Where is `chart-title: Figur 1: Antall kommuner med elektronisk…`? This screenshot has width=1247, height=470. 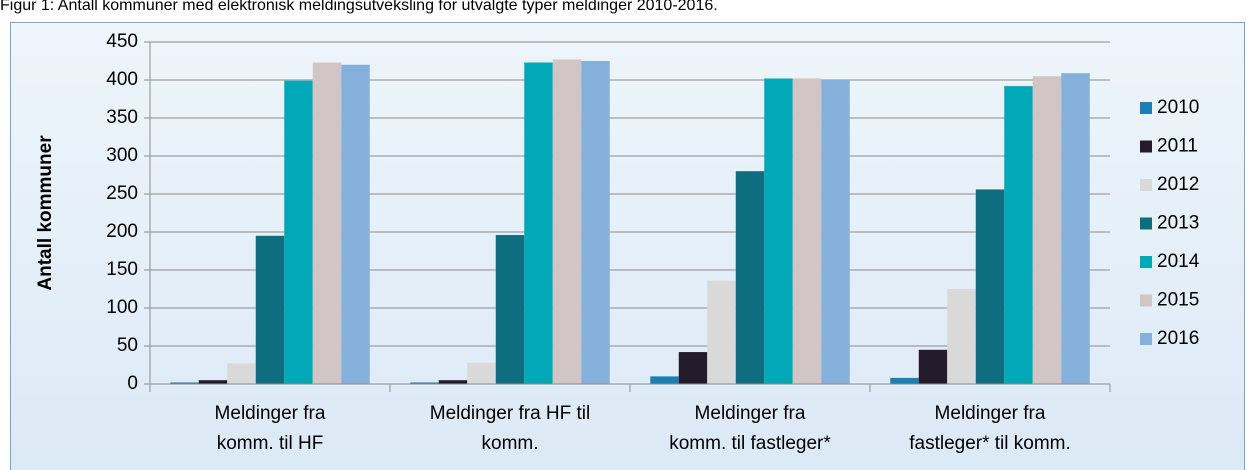
chart-title: Figur 1: Antall kommuner med elektronisk… is located at coordinates (359, 7).